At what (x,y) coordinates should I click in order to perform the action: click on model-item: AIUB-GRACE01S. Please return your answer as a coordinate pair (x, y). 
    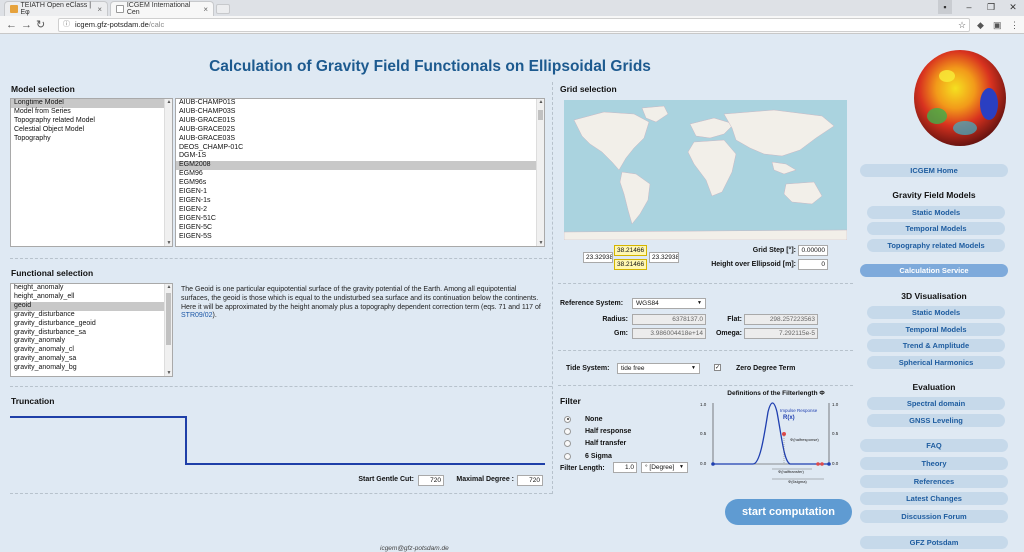
    Looking at the image, I should click on (207, 120).